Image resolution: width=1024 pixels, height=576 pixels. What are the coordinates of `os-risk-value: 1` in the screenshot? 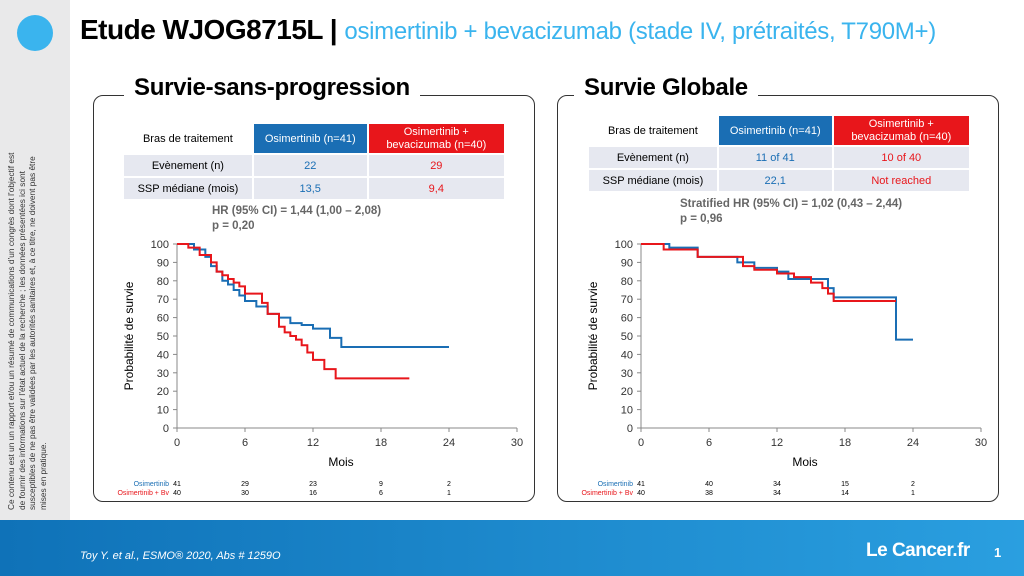 It's located at (913, 493).